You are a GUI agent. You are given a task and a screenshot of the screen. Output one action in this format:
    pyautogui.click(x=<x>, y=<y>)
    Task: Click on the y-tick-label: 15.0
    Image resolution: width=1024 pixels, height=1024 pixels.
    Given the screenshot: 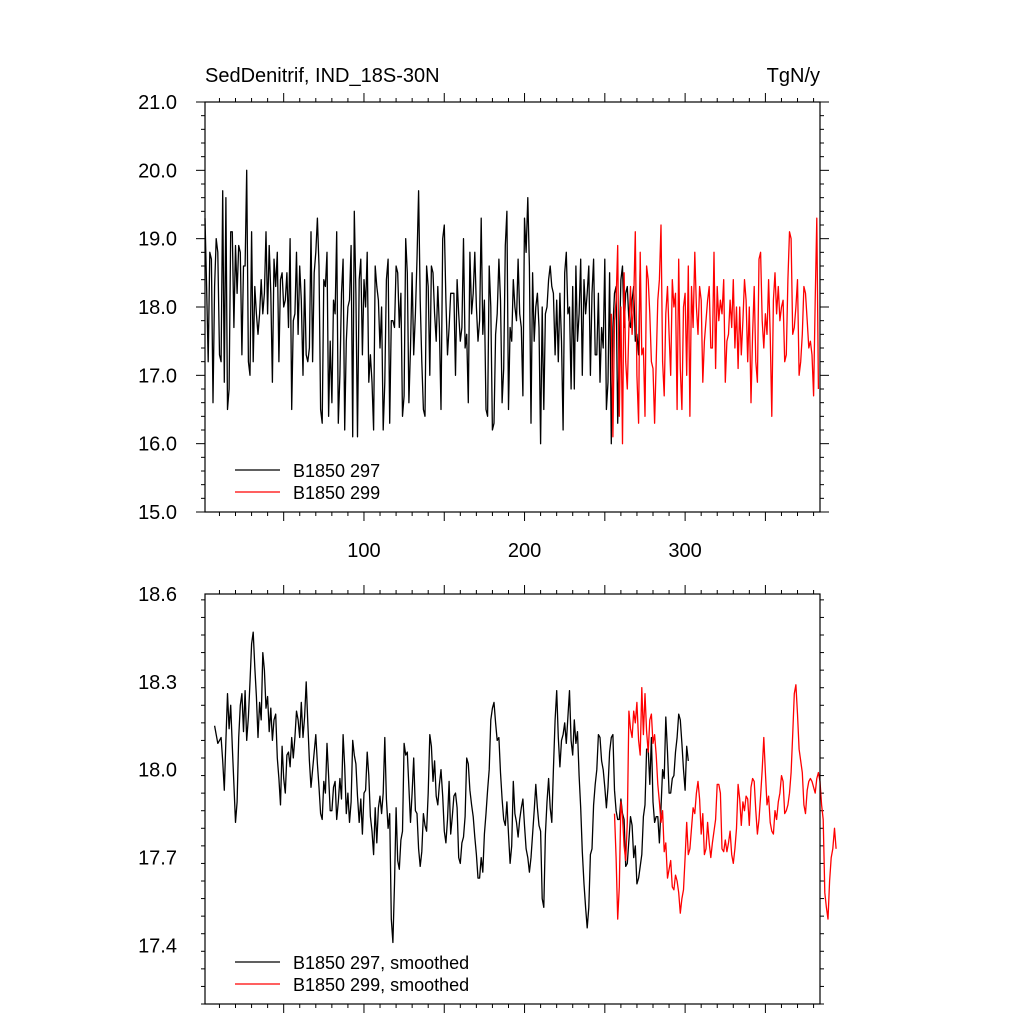 What is the action you would take?
    pyautogui.click(x=157, y=513)
    